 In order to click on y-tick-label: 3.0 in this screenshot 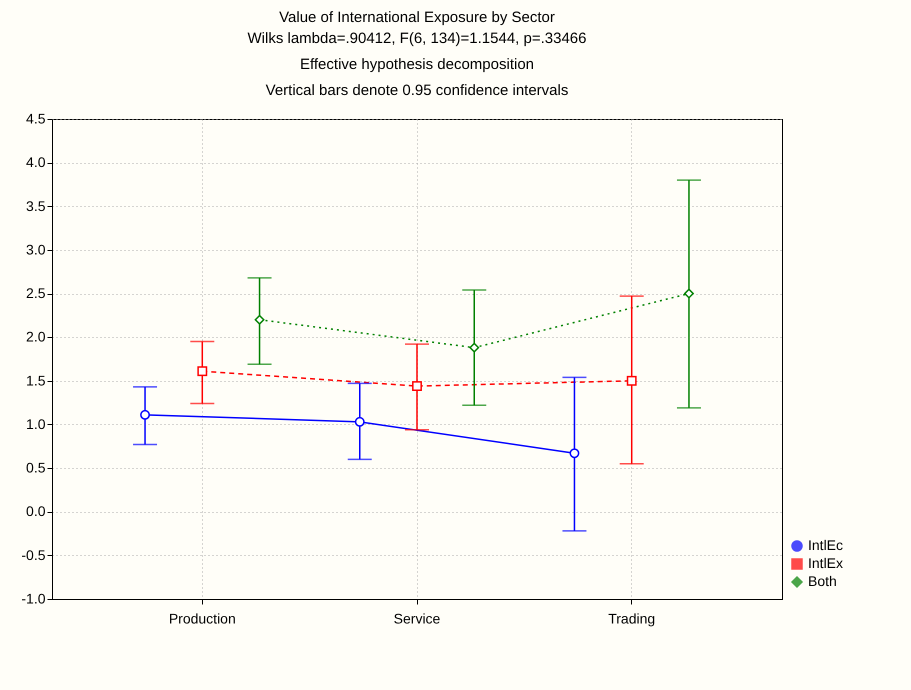, I will do `click(36, 249)`.